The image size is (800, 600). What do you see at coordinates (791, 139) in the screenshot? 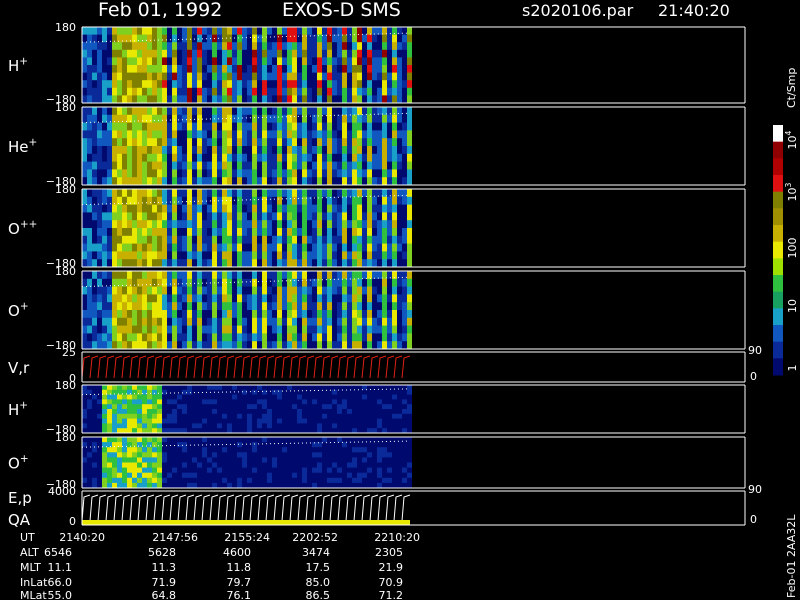
I see `colorbar-label: 104` at bounding box center [791, 139].